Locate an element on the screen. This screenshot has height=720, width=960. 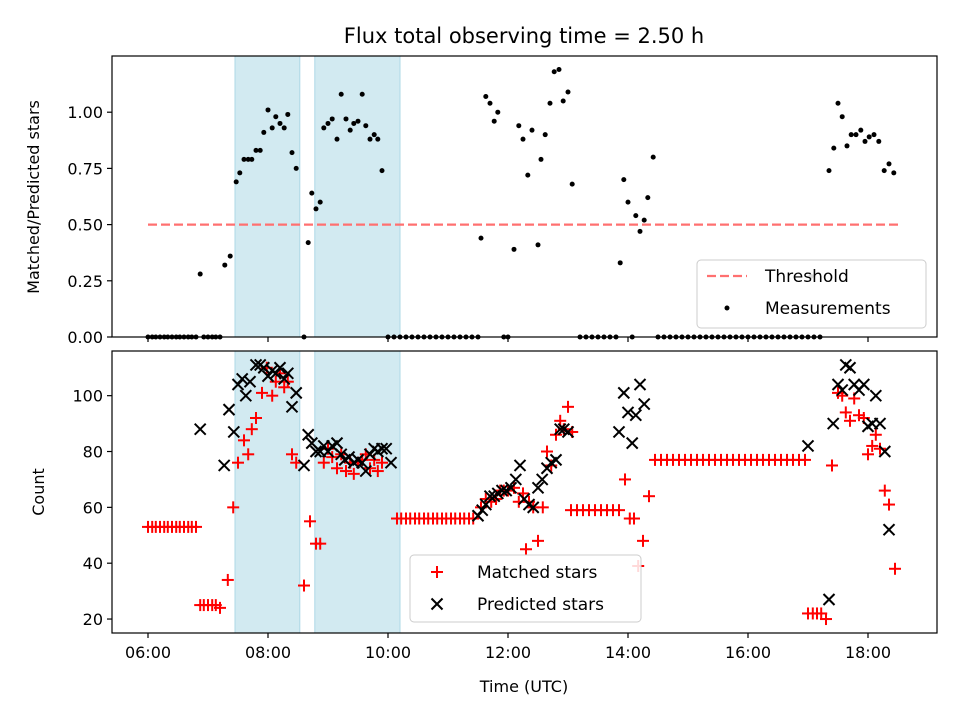
y-tick-label: 20 is located at coordinates (93, 619).